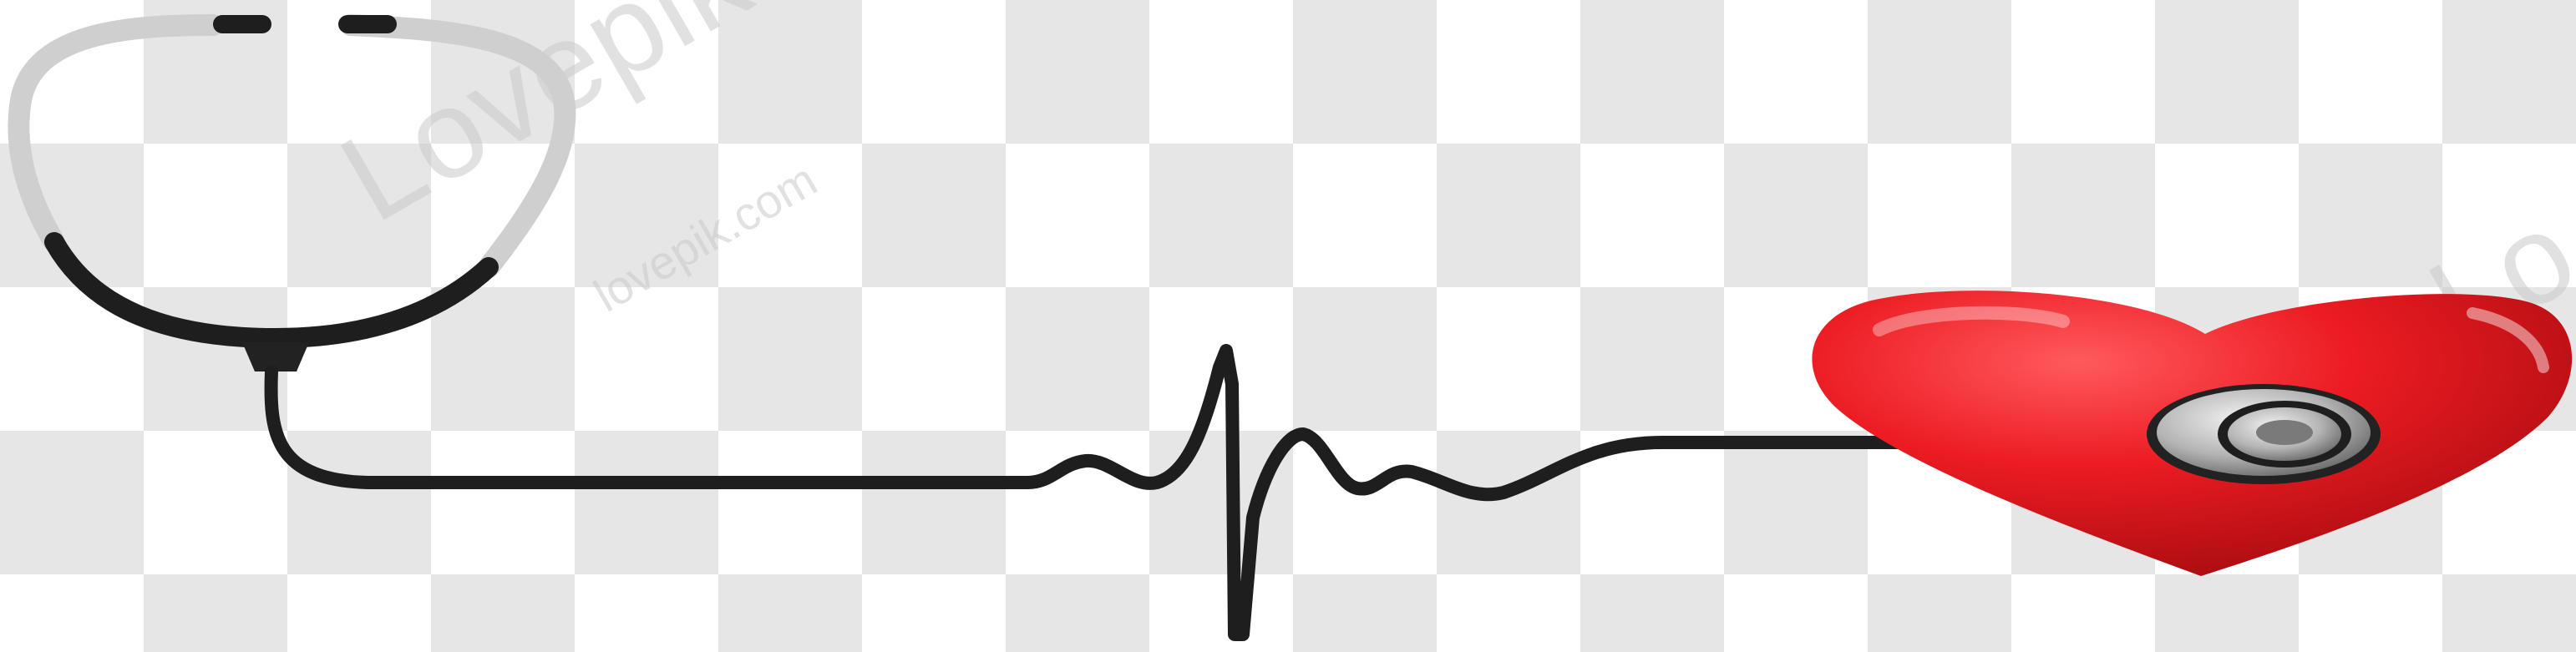  Describe the element at coordinates (2264, 434) in the screenshot. I see `stethoscope-chest-piece-icon` at that location.